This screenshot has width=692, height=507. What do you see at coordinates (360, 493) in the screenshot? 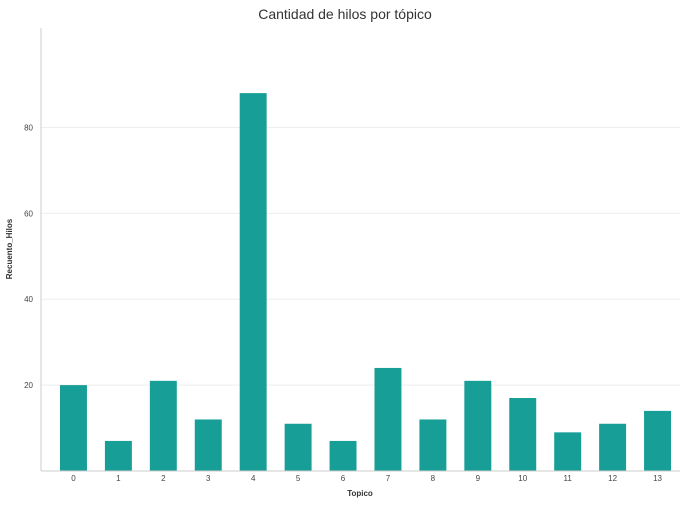
I see `x-axis-label: Topico` at bounding box center [360, 493].